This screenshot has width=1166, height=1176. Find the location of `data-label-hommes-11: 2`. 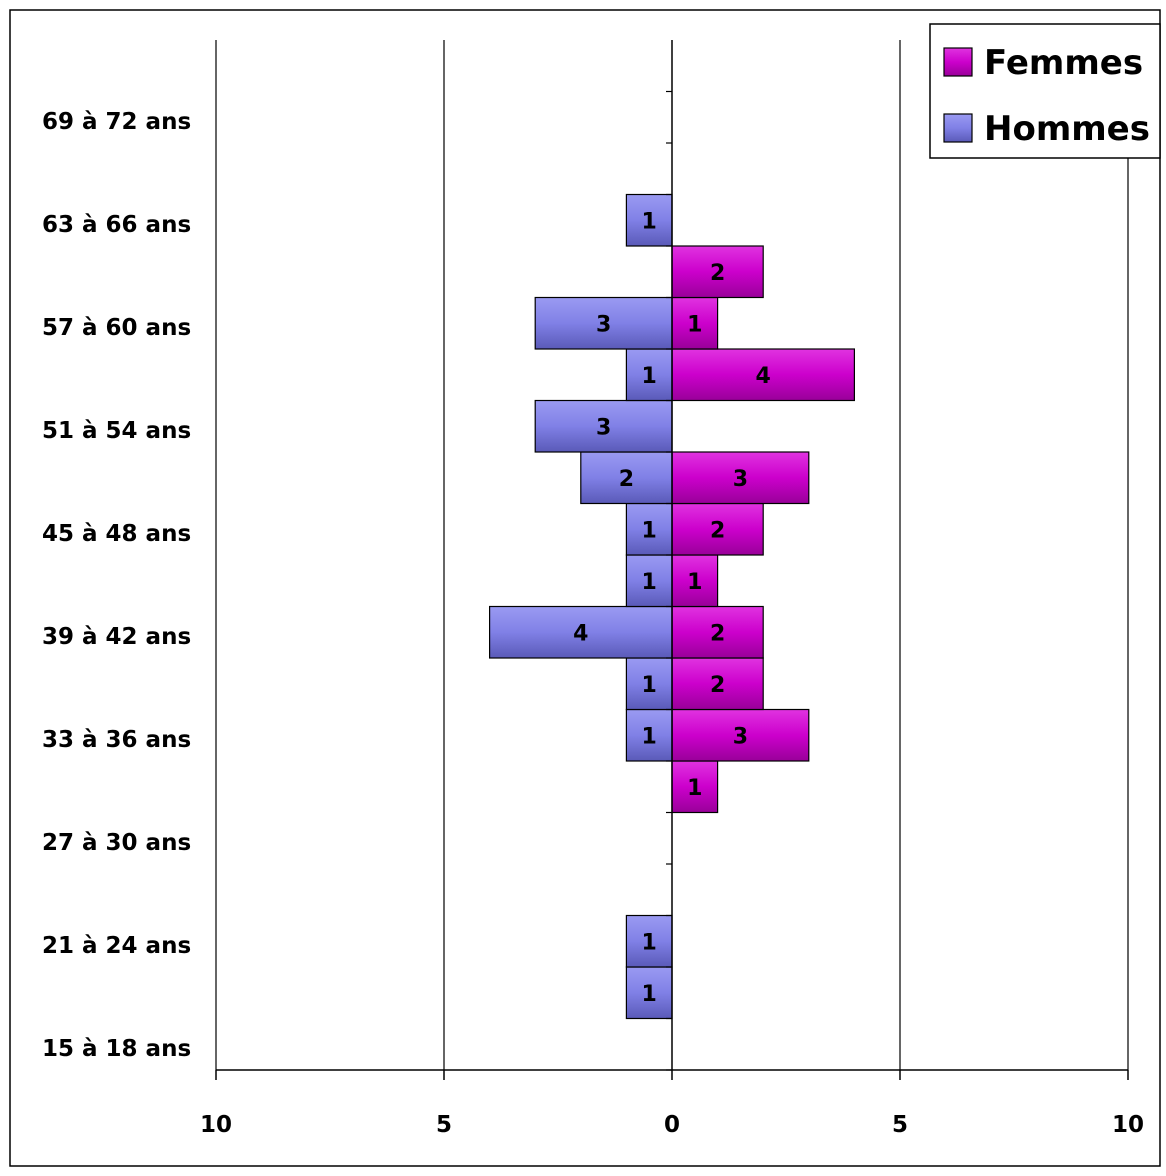

data-label-hommes-11: 2 is located at coordinates (626, 479).